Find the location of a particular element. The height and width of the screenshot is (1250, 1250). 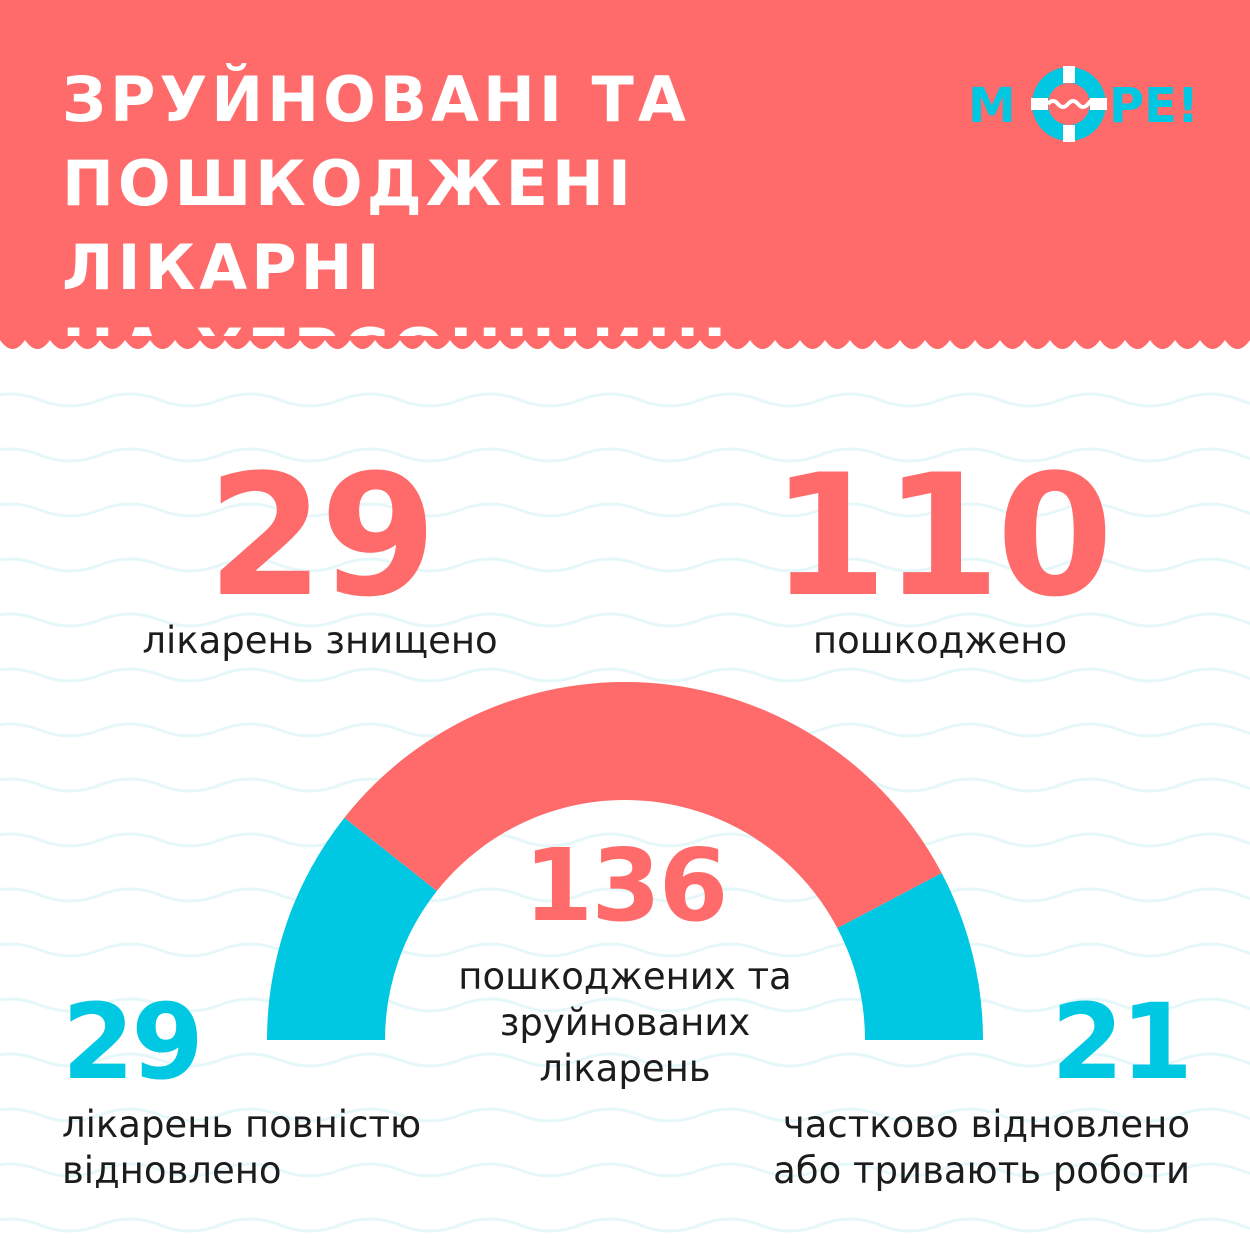

fully-restored-label-line-1: лікарень повністю is located at coordinates (272, 1125).